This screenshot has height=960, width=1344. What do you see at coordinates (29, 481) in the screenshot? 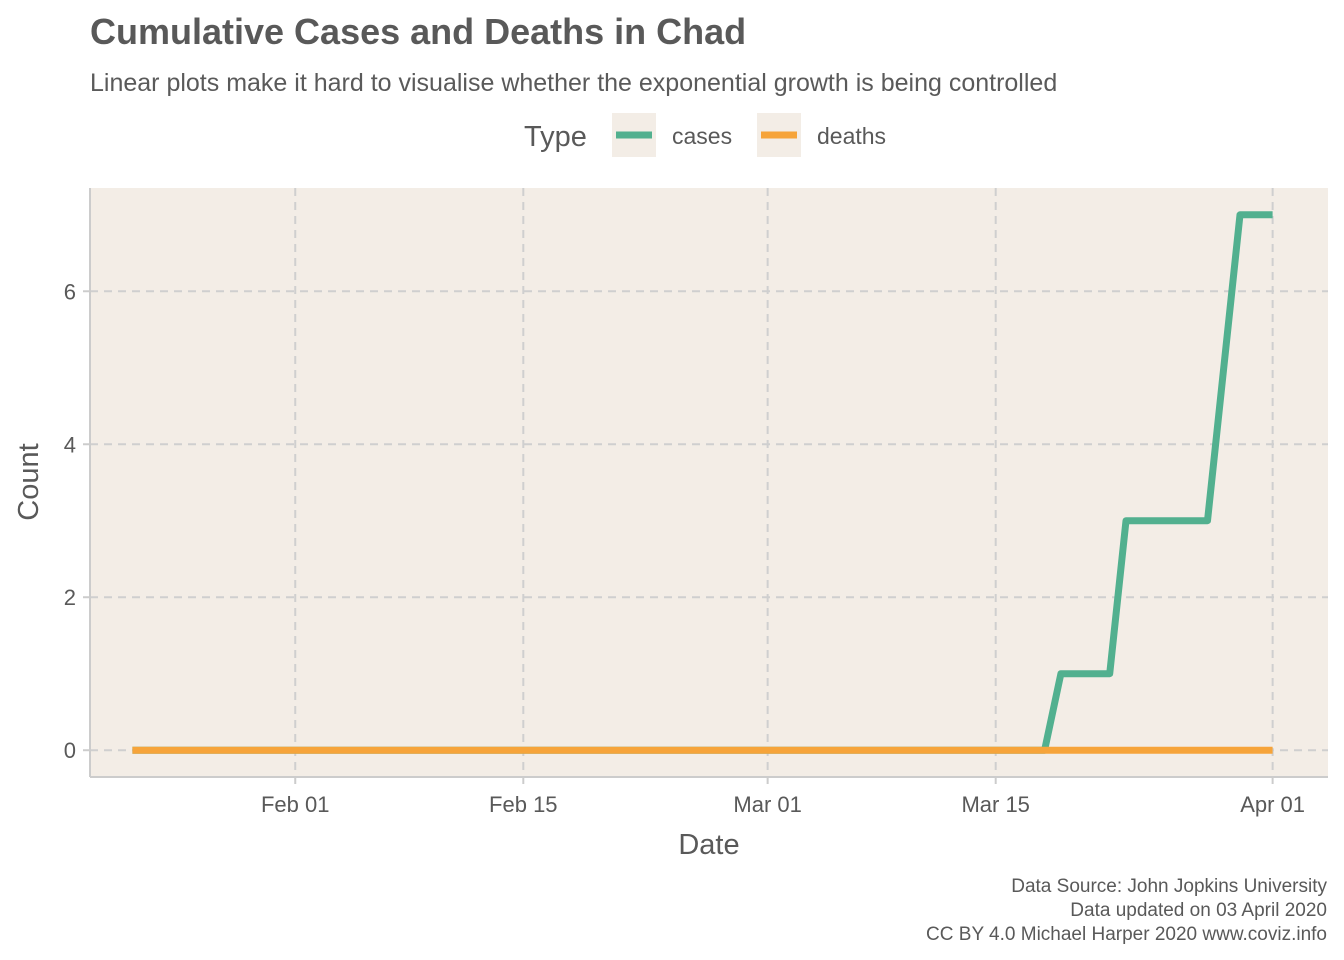
I see `y-axis-title: Count` at bounding box center [29, 481].